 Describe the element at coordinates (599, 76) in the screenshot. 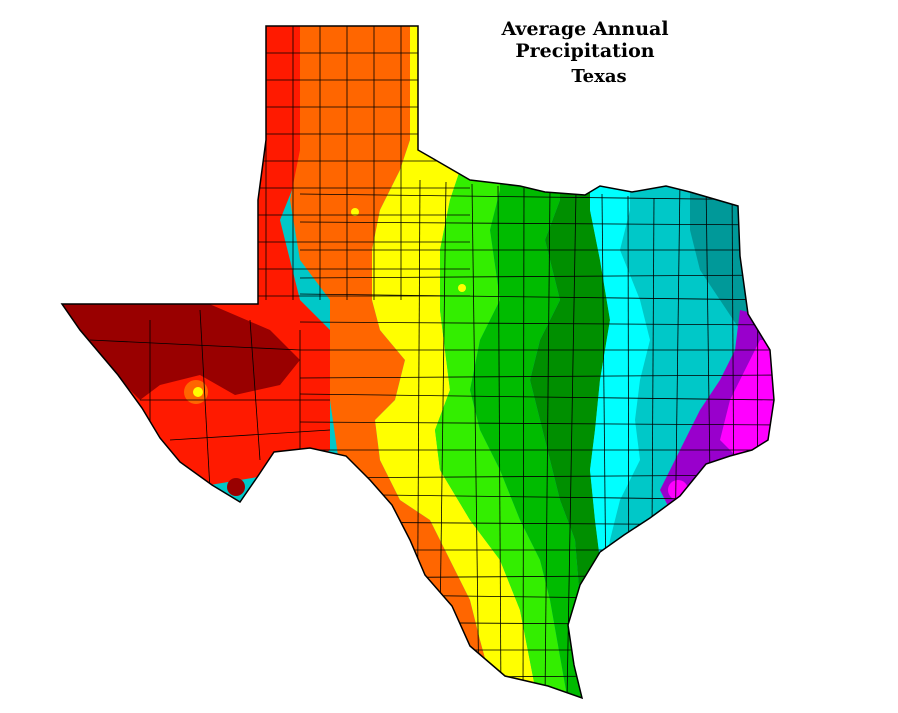

I see `map-subtitle: Texas` at that location.